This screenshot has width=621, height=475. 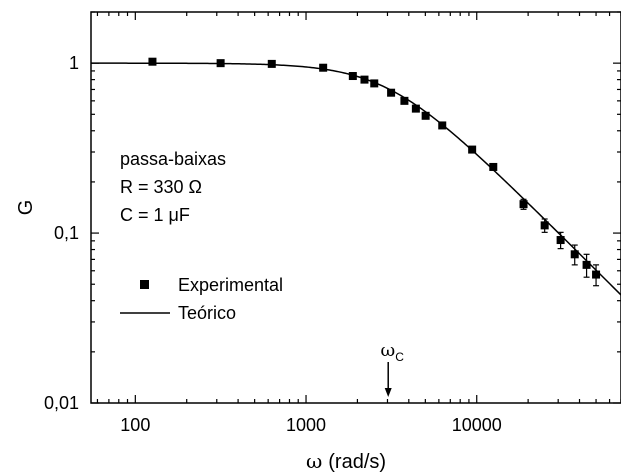 I want to click on annotation-filter-type: passa-baixas, so click(x=173, y=159).